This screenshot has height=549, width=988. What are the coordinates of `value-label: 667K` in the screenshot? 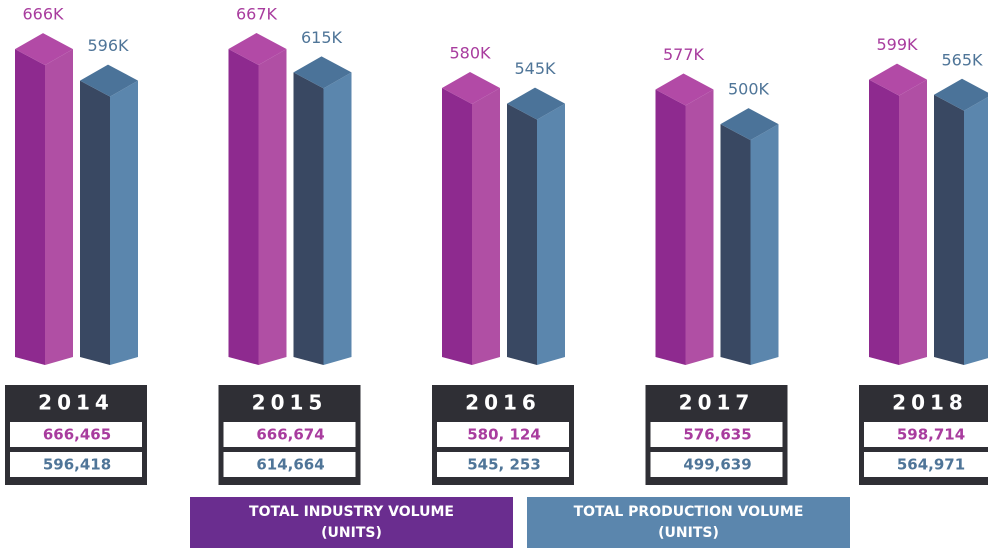 It's located at (257, 14).